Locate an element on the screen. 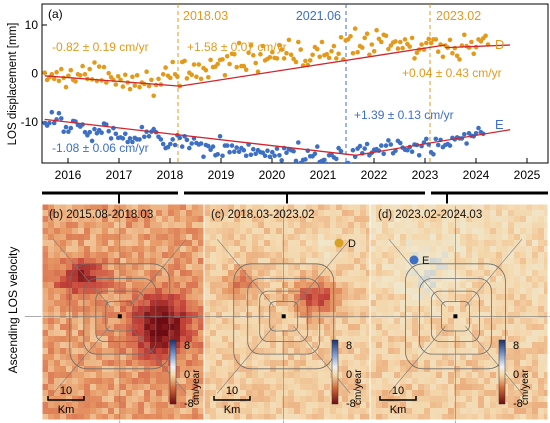 The height and width of the screenshot is (423, 550). radial-road is located at coordinates (417, 359).